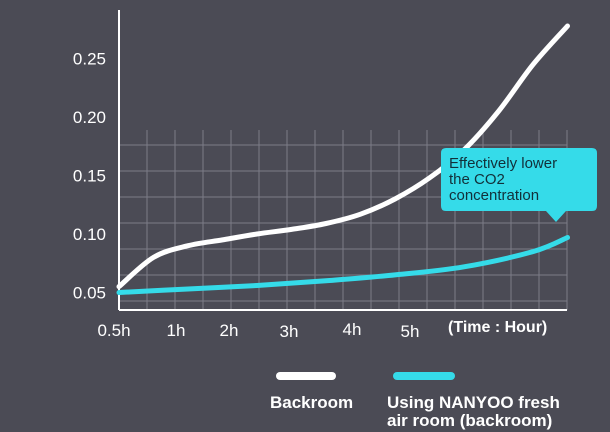  I want to click on callout-line-3: concentration, so click(494, 195).